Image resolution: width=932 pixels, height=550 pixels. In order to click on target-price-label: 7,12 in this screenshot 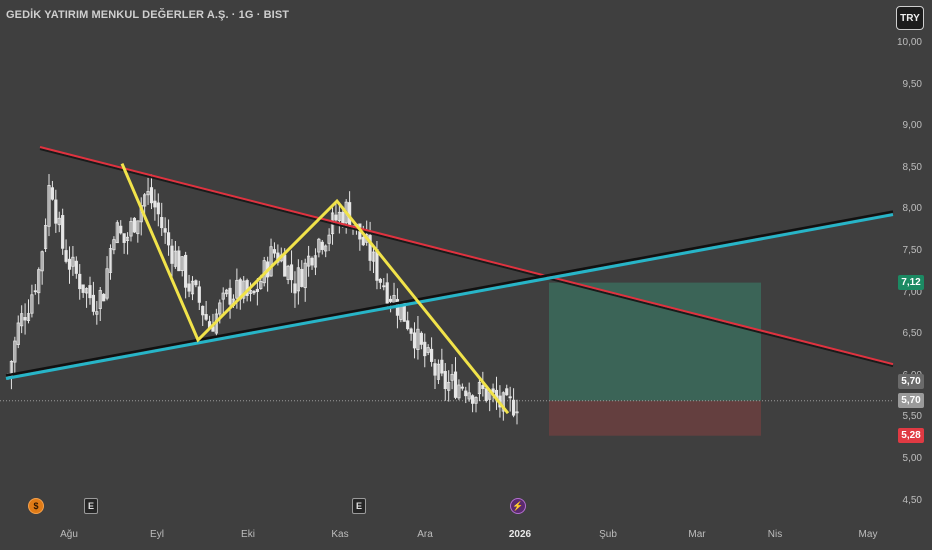, I will do `click(911, 282)`.